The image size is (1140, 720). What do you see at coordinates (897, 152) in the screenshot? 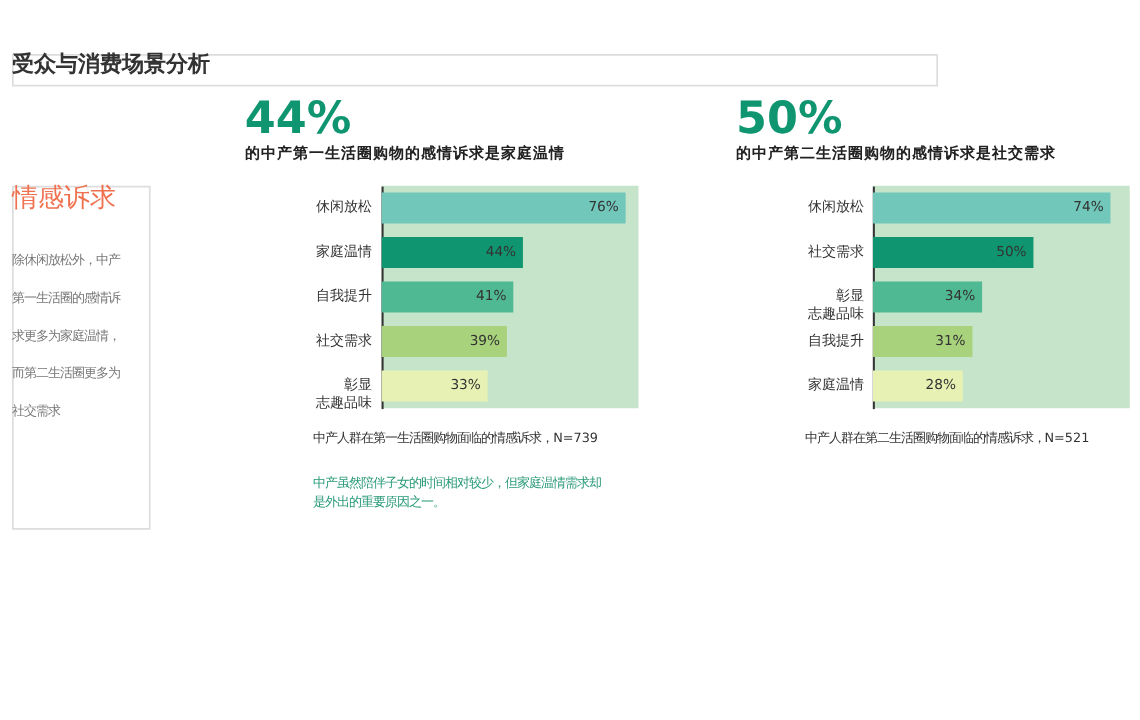
I see `chart-subtitle: 的中产第二生活圈购物的感情诉求是社交需求` at bounding box center [897, 152].